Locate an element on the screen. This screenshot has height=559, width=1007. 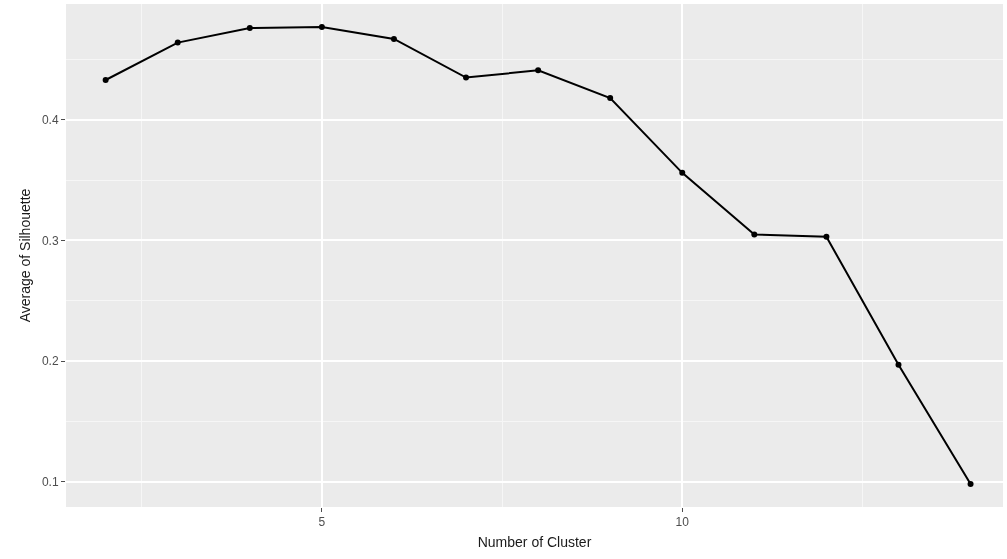
y-tick-label: 0.3 is located at coordinates (50, 240).